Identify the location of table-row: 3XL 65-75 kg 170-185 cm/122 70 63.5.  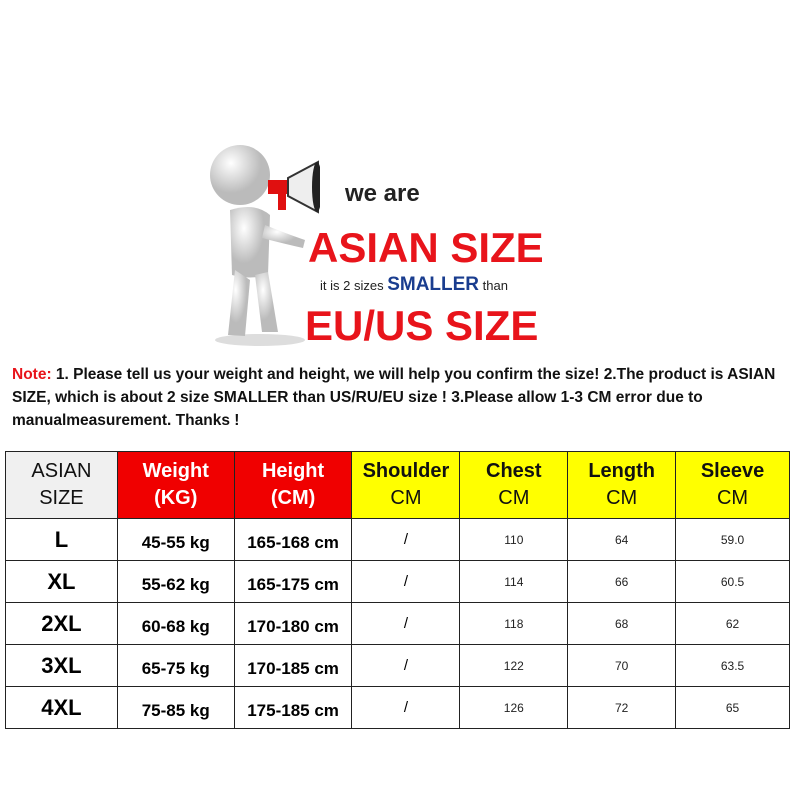
(397, 665).